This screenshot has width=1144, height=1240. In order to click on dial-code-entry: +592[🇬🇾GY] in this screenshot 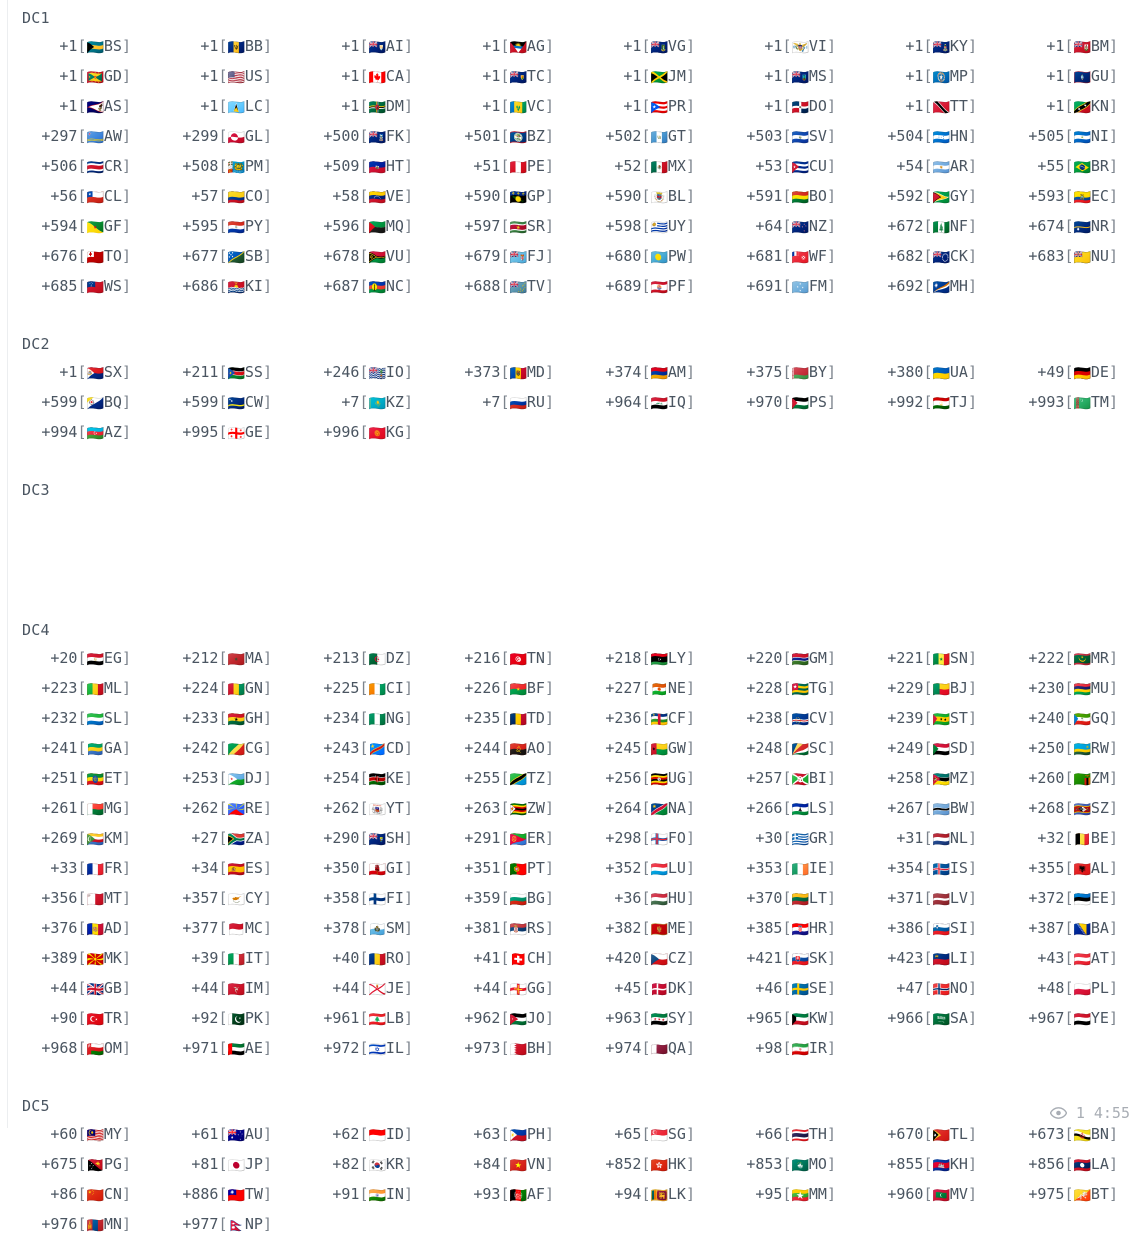, I will do `click(928, 197)`.